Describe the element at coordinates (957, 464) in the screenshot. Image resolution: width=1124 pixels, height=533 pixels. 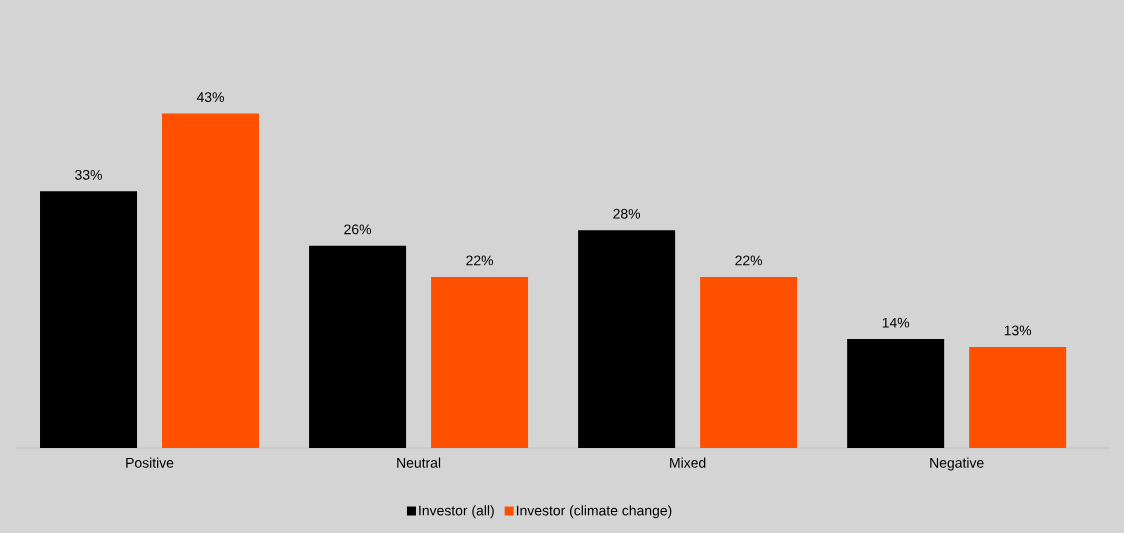
I see `x-tick-label: Negative` at that location.